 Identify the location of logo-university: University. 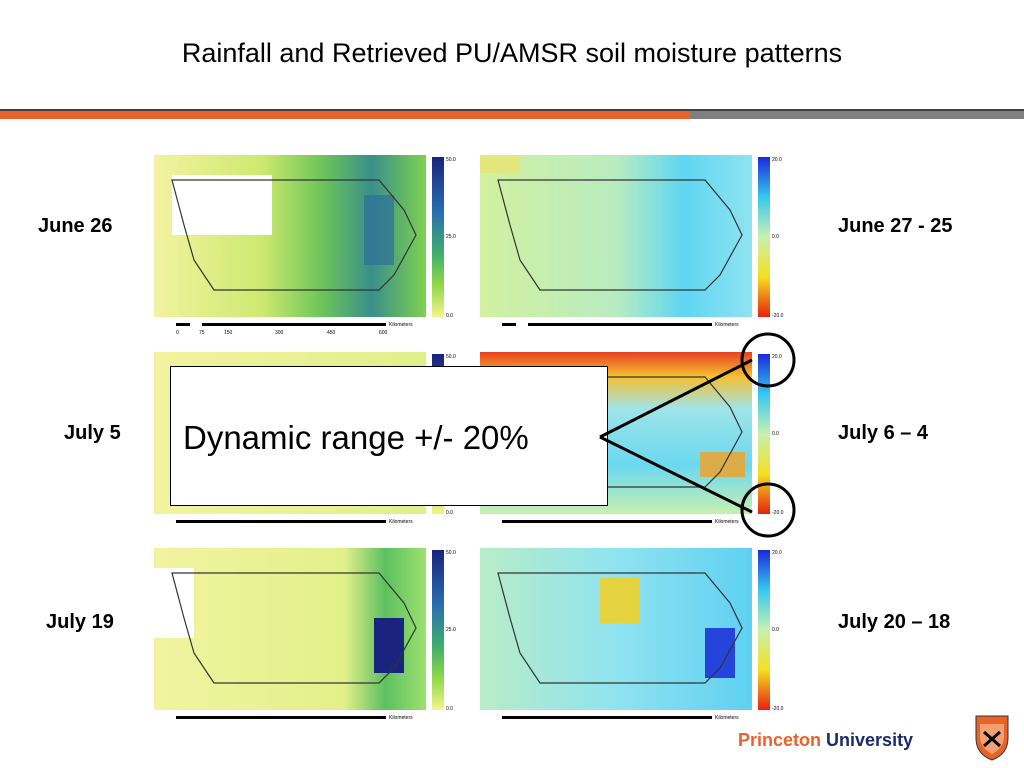
(870, 740).